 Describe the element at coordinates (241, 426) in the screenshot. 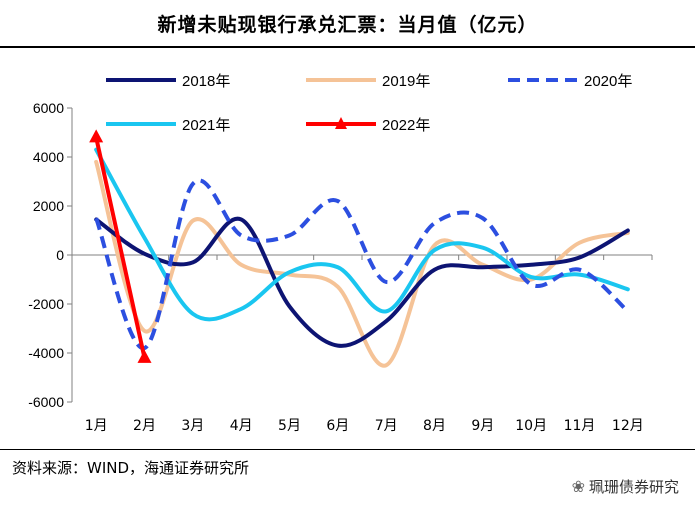

I see `x-tick-label: 4月` at that location.